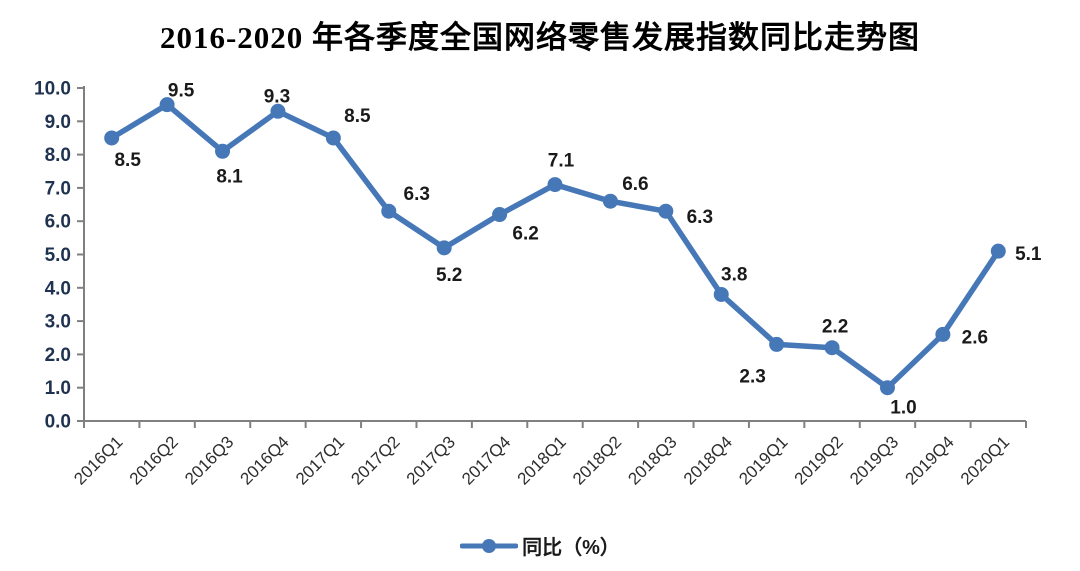 The image size is (1080, 571). Describe the element at coordinates (52, 89) in the screenshot. I see `y-tick-label: 10.0` at that location.